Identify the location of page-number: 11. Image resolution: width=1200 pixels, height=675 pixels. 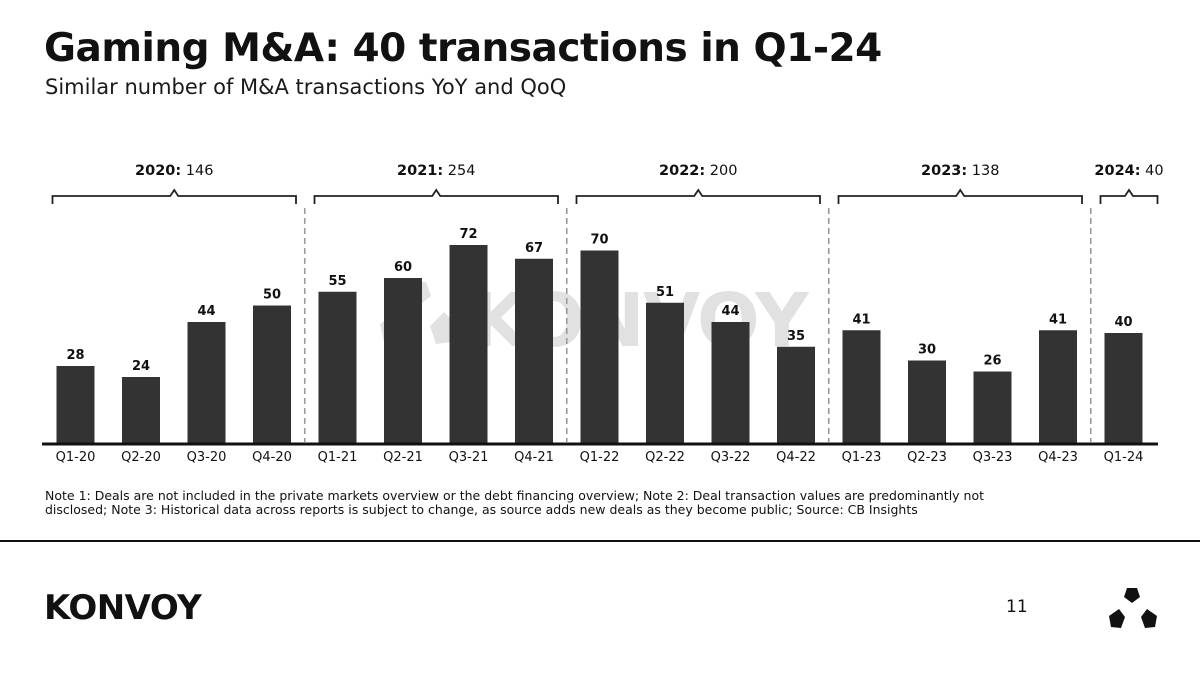
(1017, 607).